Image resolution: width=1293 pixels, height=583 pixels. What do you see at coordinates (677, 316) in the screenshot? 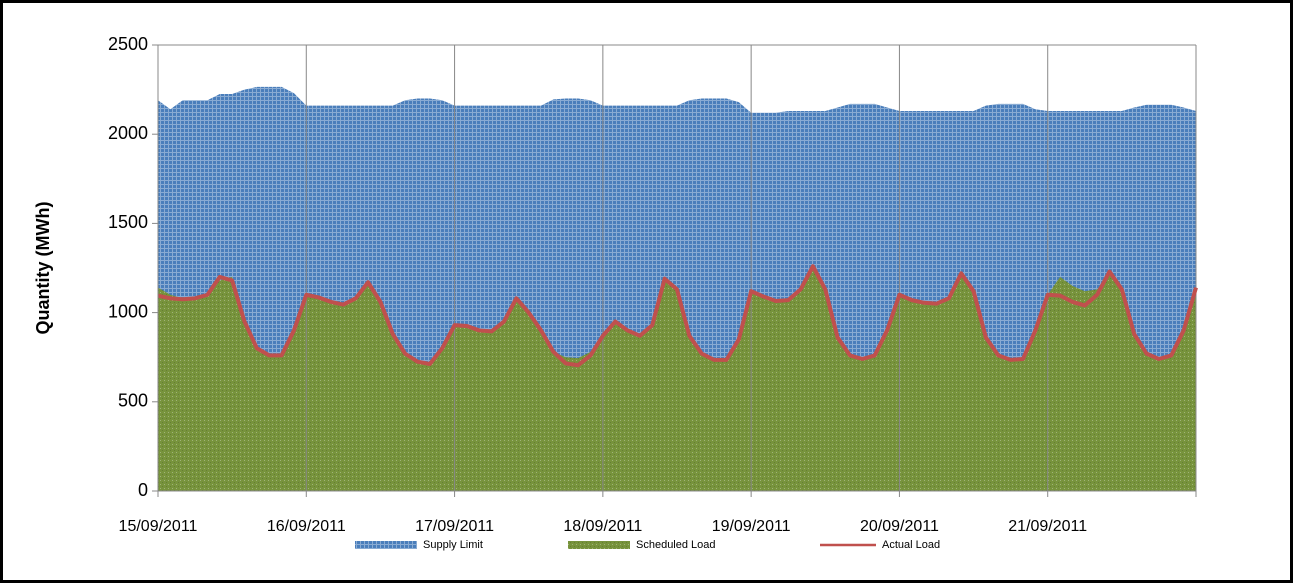
I see `line` at bounding box center [677, 316].